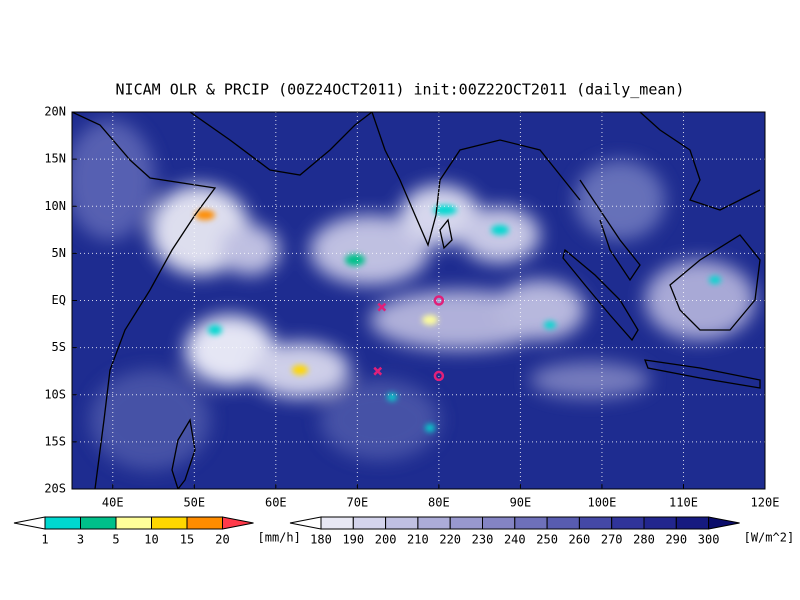  I want to click on colorbar-unit: [mm/h], so click(279, 538).